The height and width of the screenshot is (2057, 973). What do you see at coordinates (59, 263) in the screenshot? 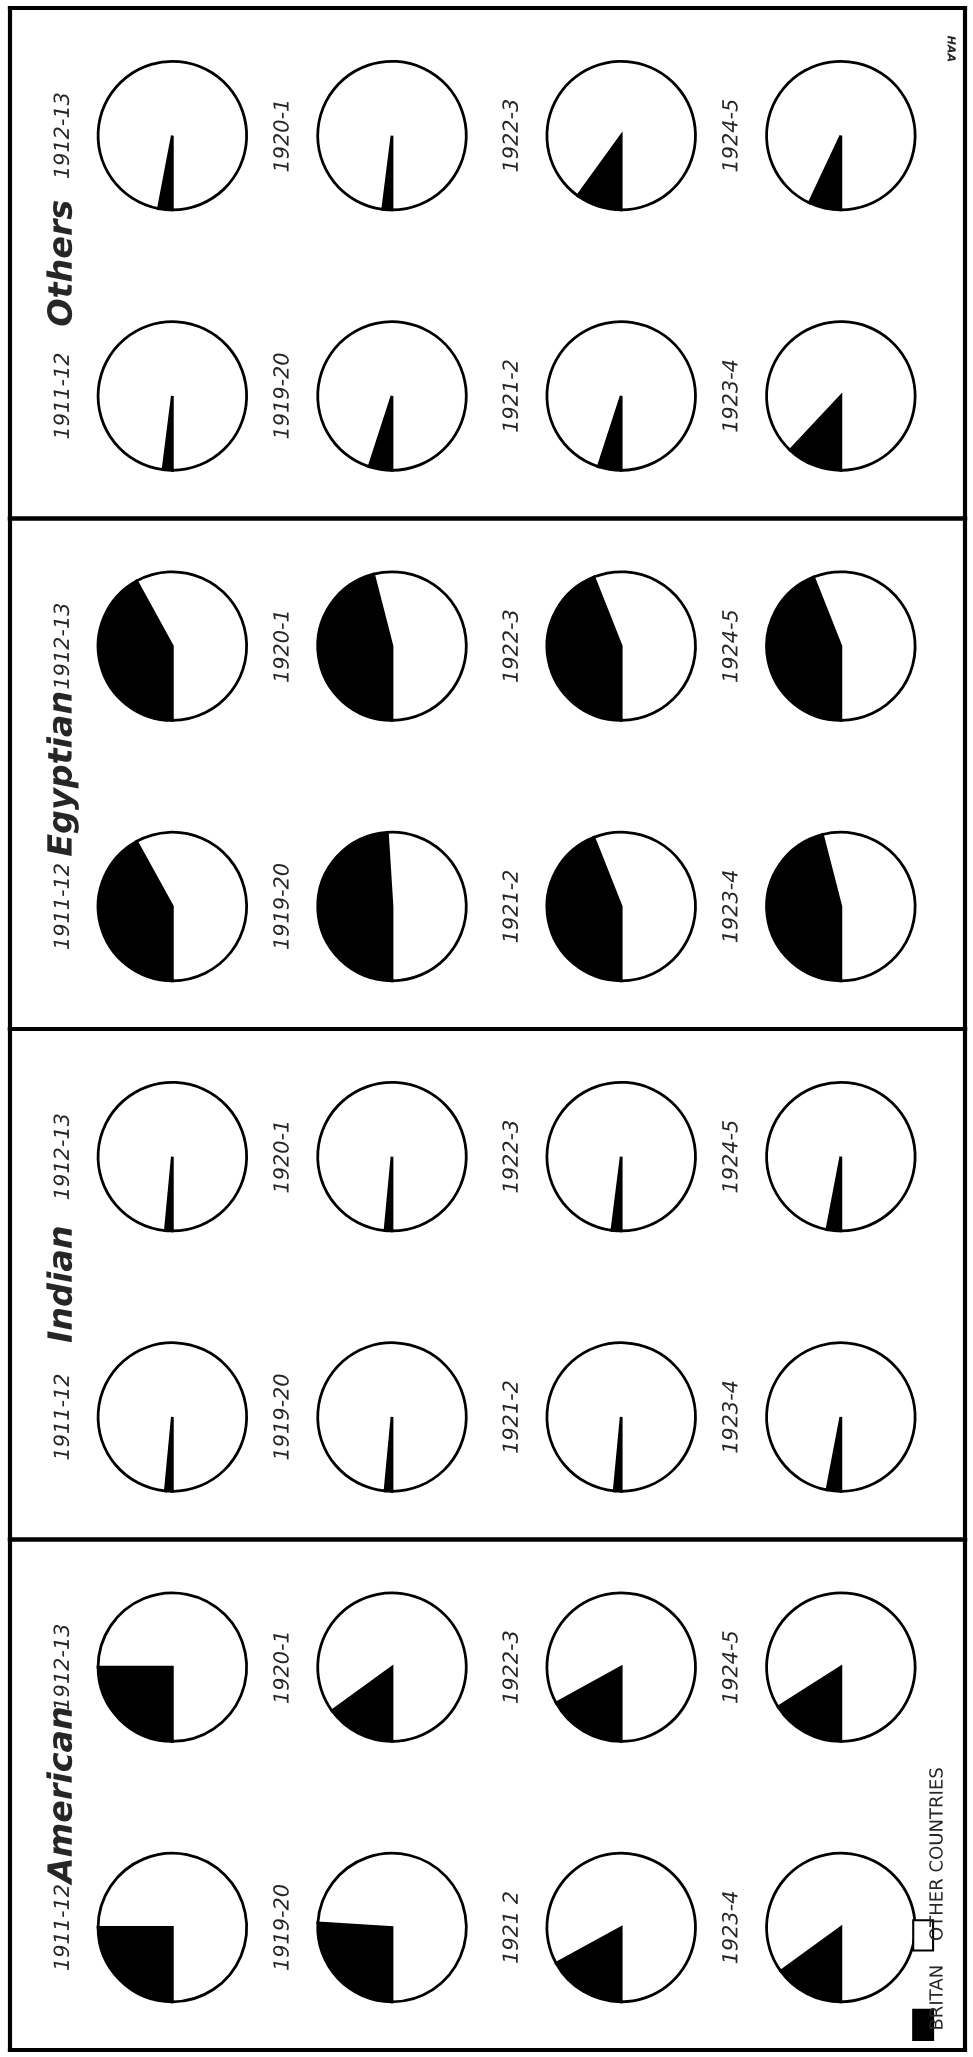
I see `text: Others` at bounding box center [59, 263].